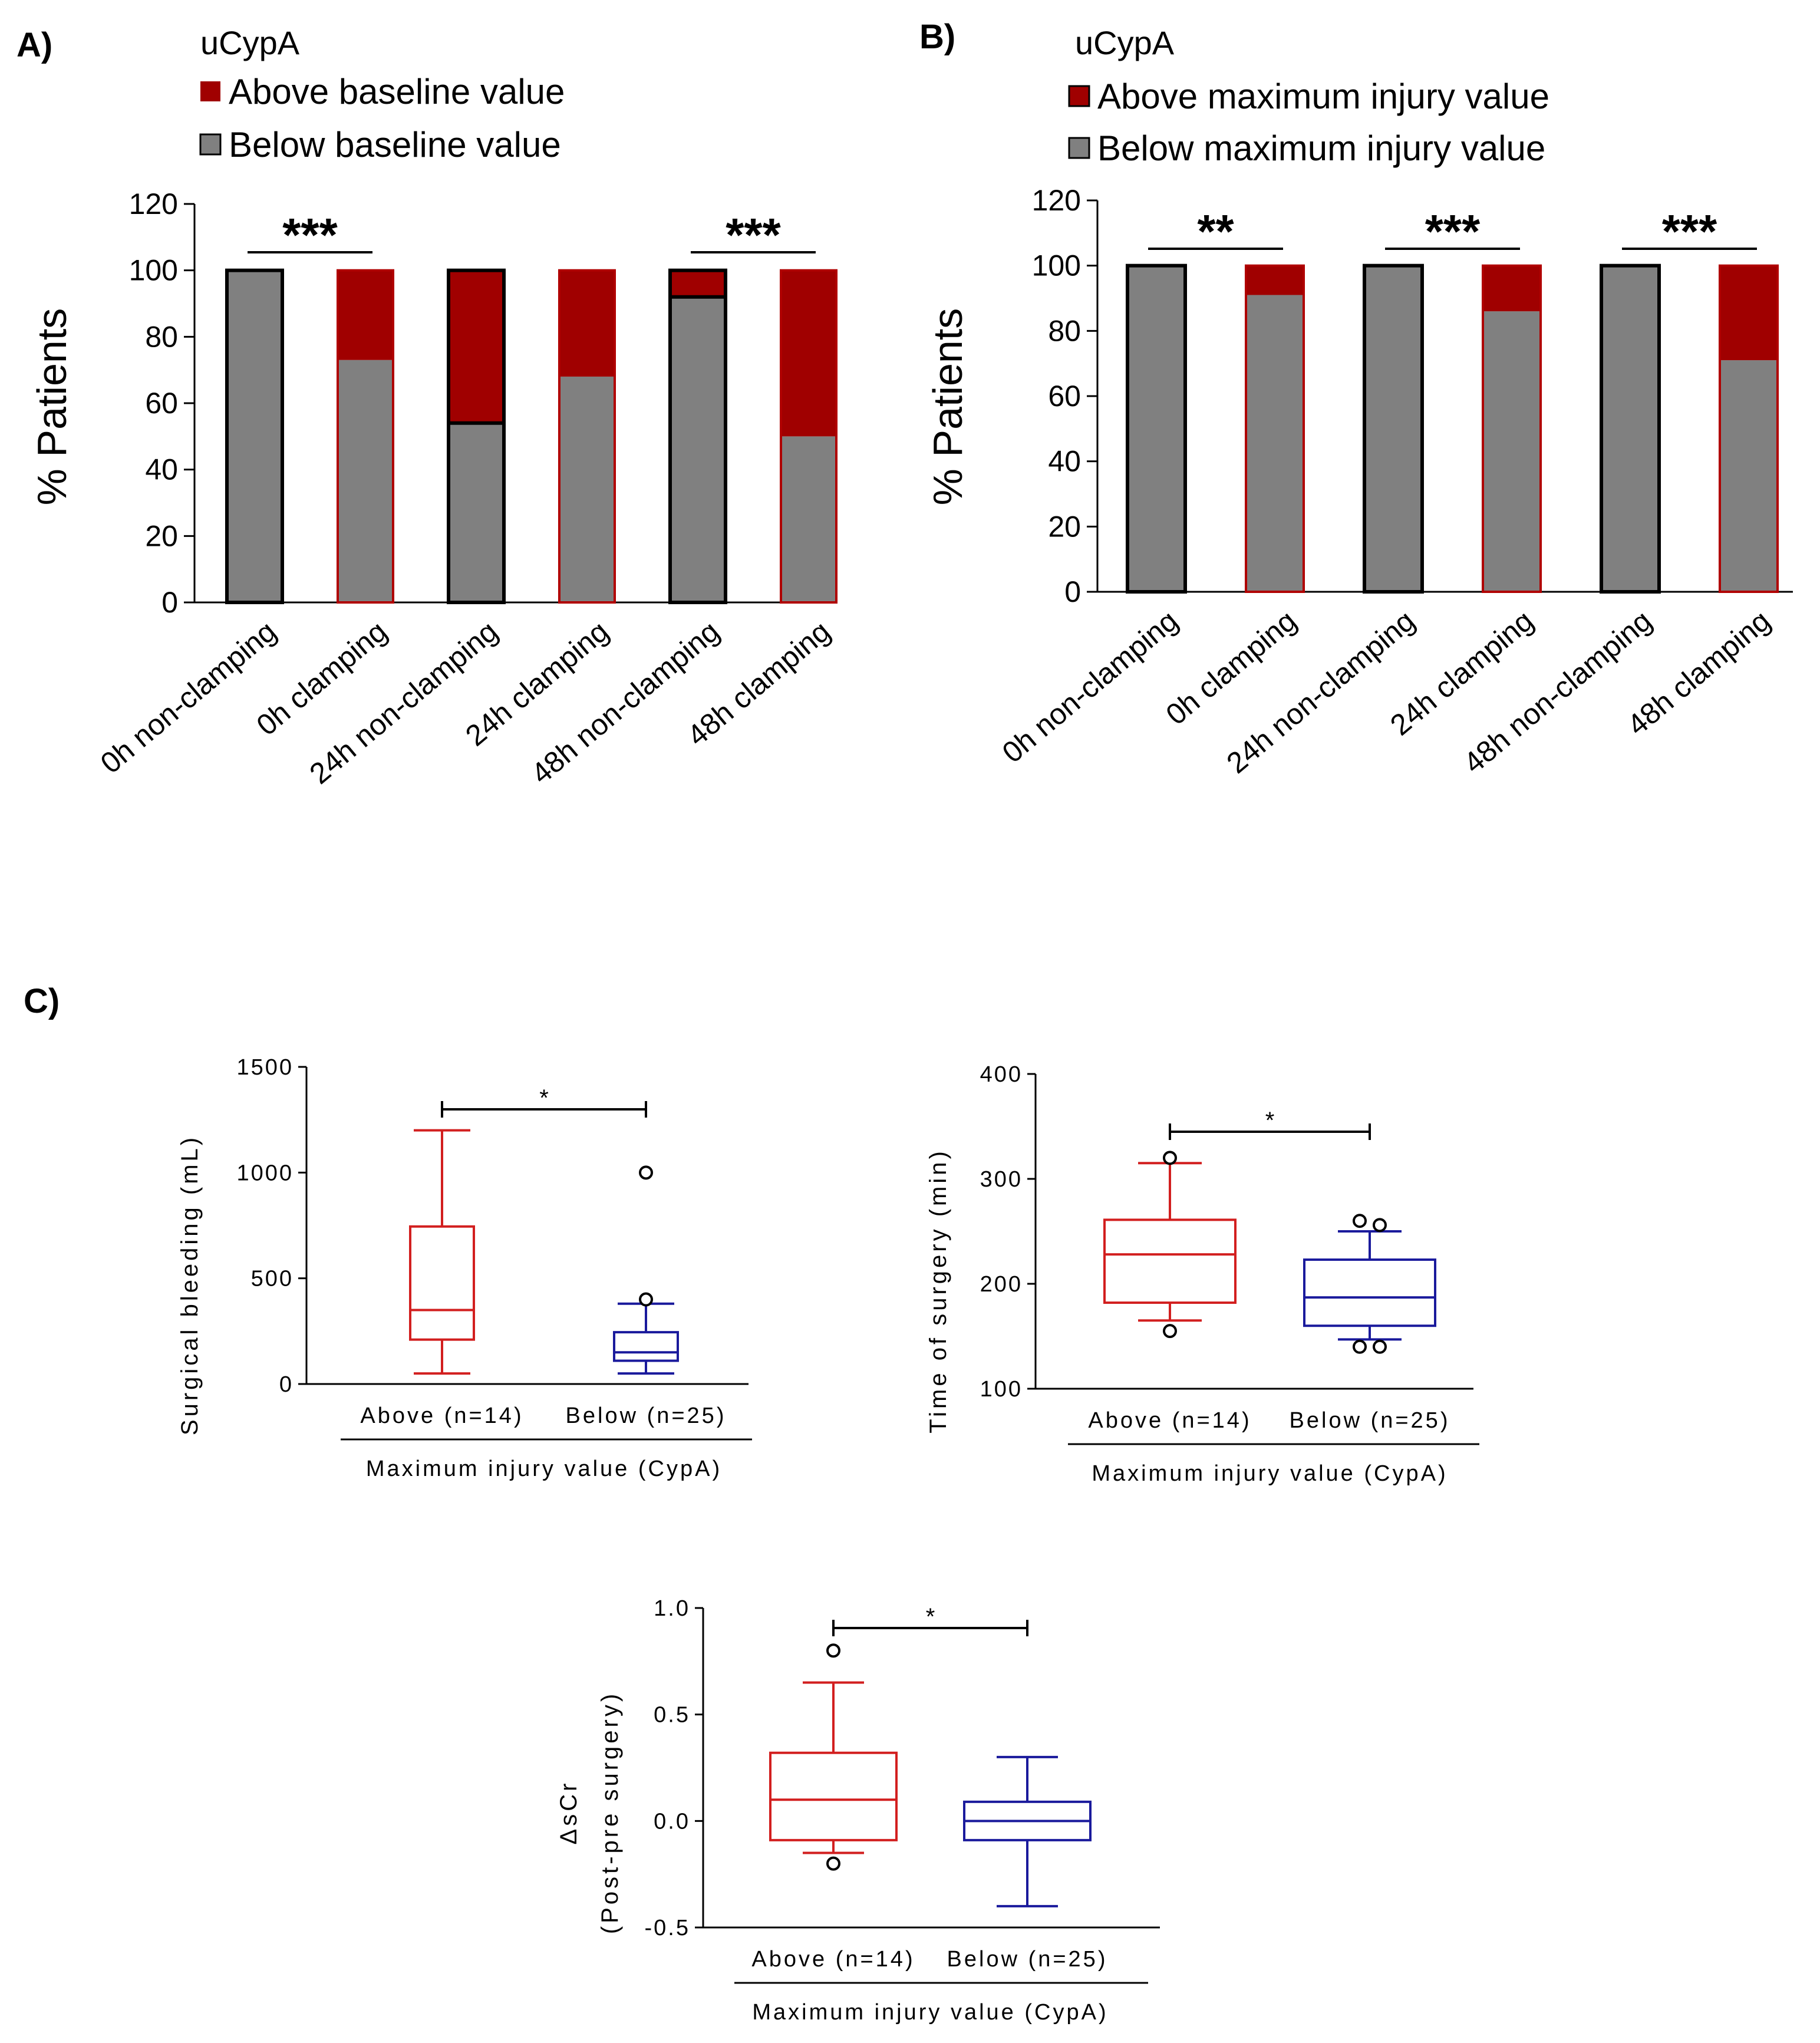 This screenshot has width=1820, height=2043. What do you see at coordinates (42, 1001) in the screenshot?
I see `panel-c-label: C)` at bounding box center [42, 1001].